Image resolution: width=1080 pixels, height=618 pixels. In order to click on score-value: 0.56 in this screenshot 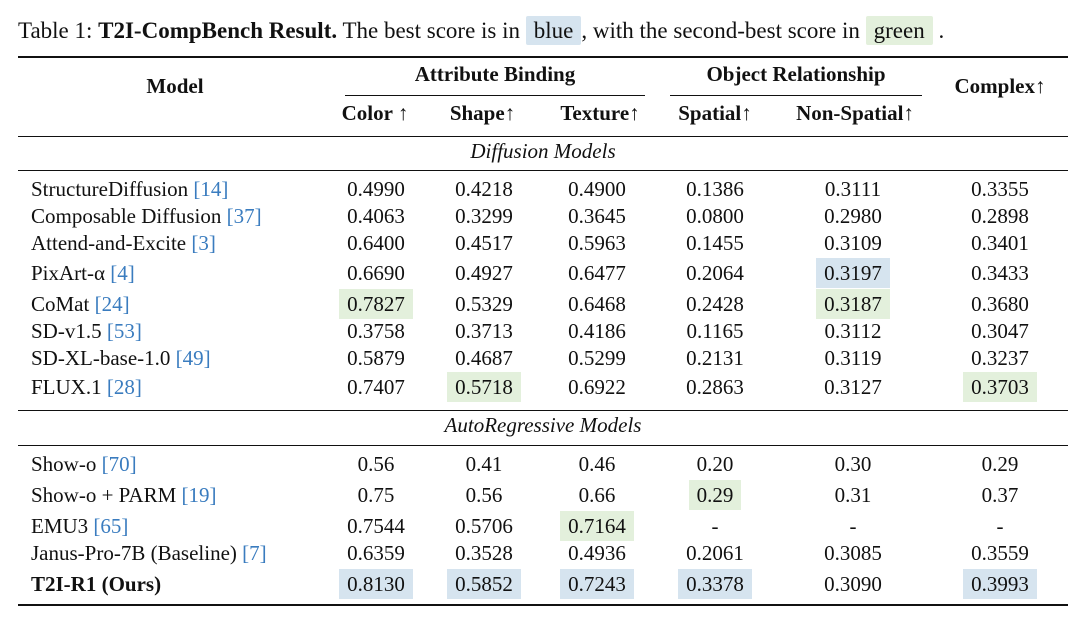, I will do `click(484, 495)`.